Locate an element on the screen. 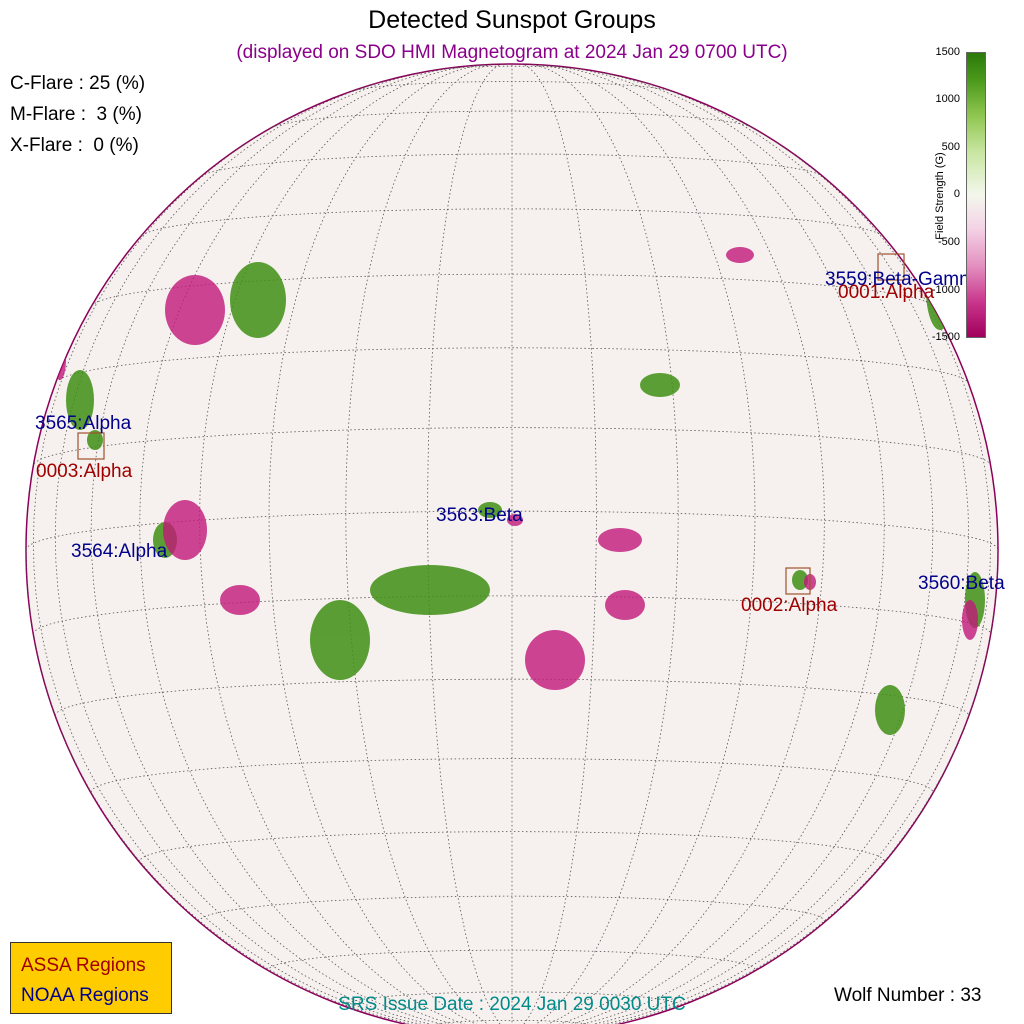  colorbar-tick: 0 is located at coordinates (956, 194).